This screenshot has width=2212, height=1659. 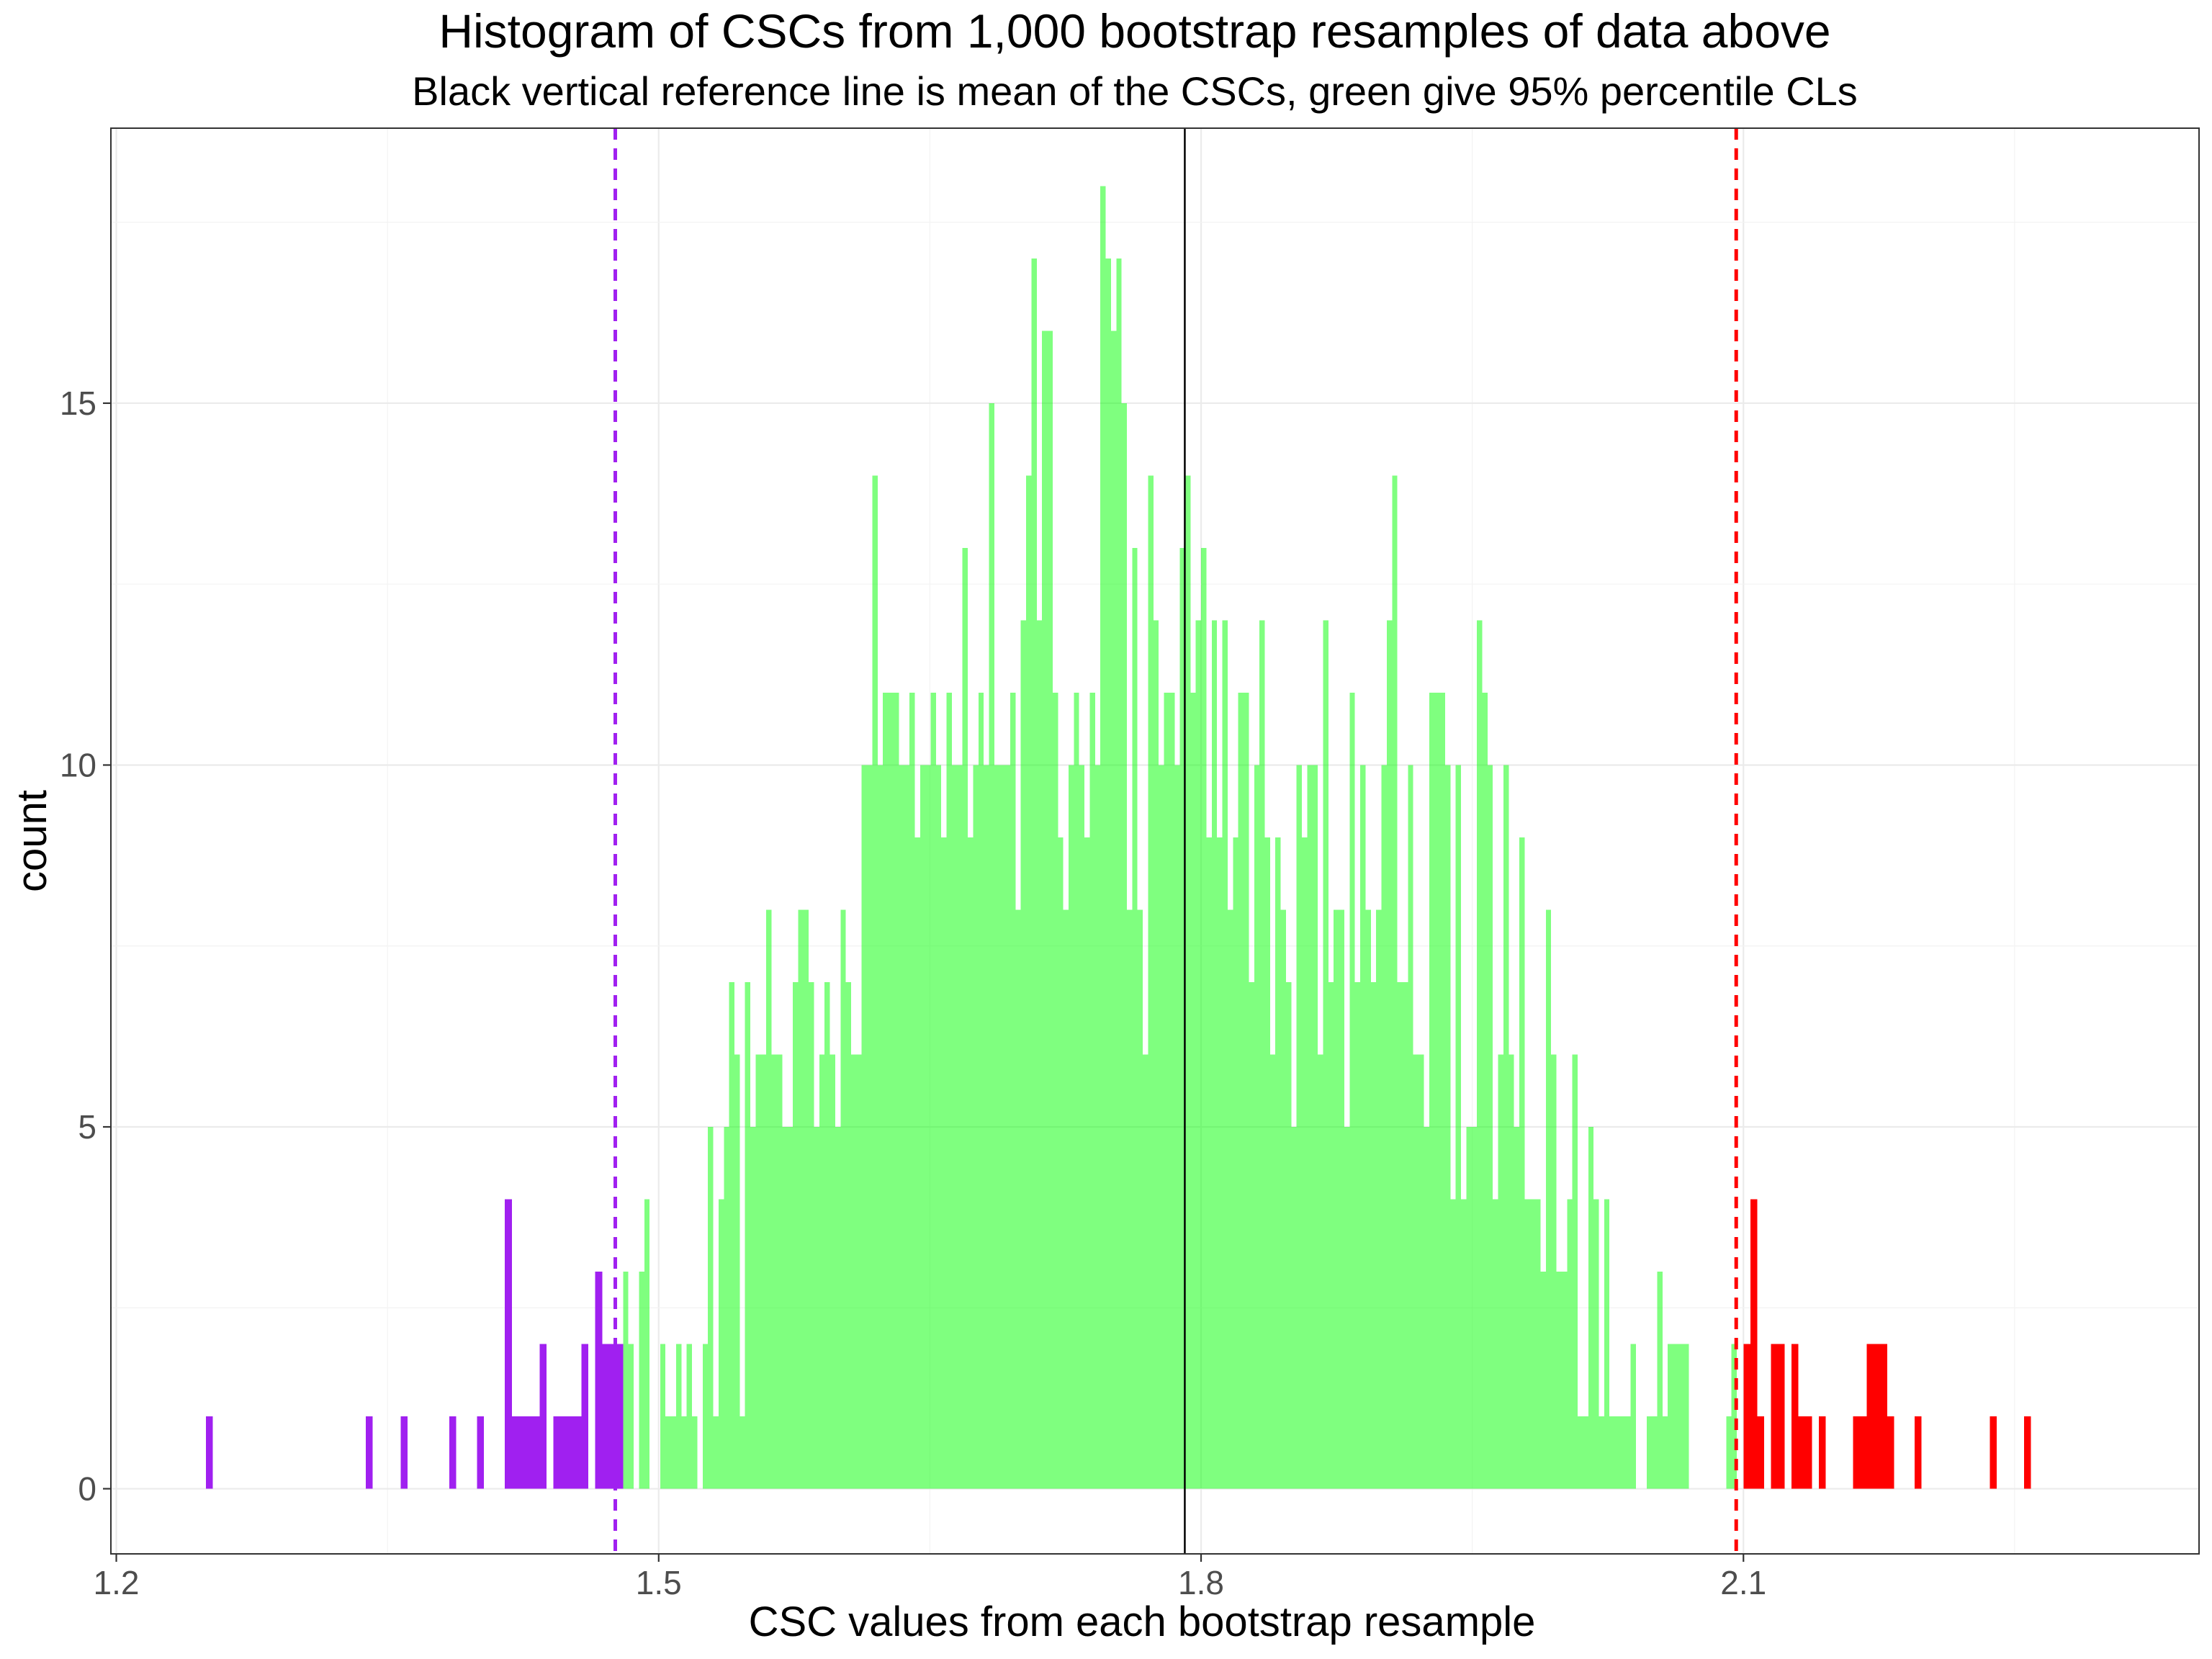 What do you see at coordinates (1201, 1582) in the screenshot?
I see `x-tick-label: 1.8` at bounding box center [1201, 1582].